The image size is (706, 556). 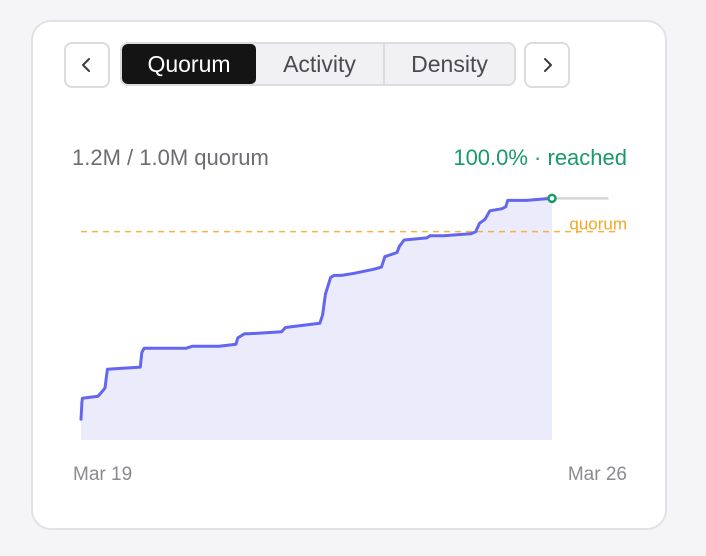 What do you see at coordinates (449, 63) in the screenshot?
I see `tab-density: Density` at bounding box center [449, 63].